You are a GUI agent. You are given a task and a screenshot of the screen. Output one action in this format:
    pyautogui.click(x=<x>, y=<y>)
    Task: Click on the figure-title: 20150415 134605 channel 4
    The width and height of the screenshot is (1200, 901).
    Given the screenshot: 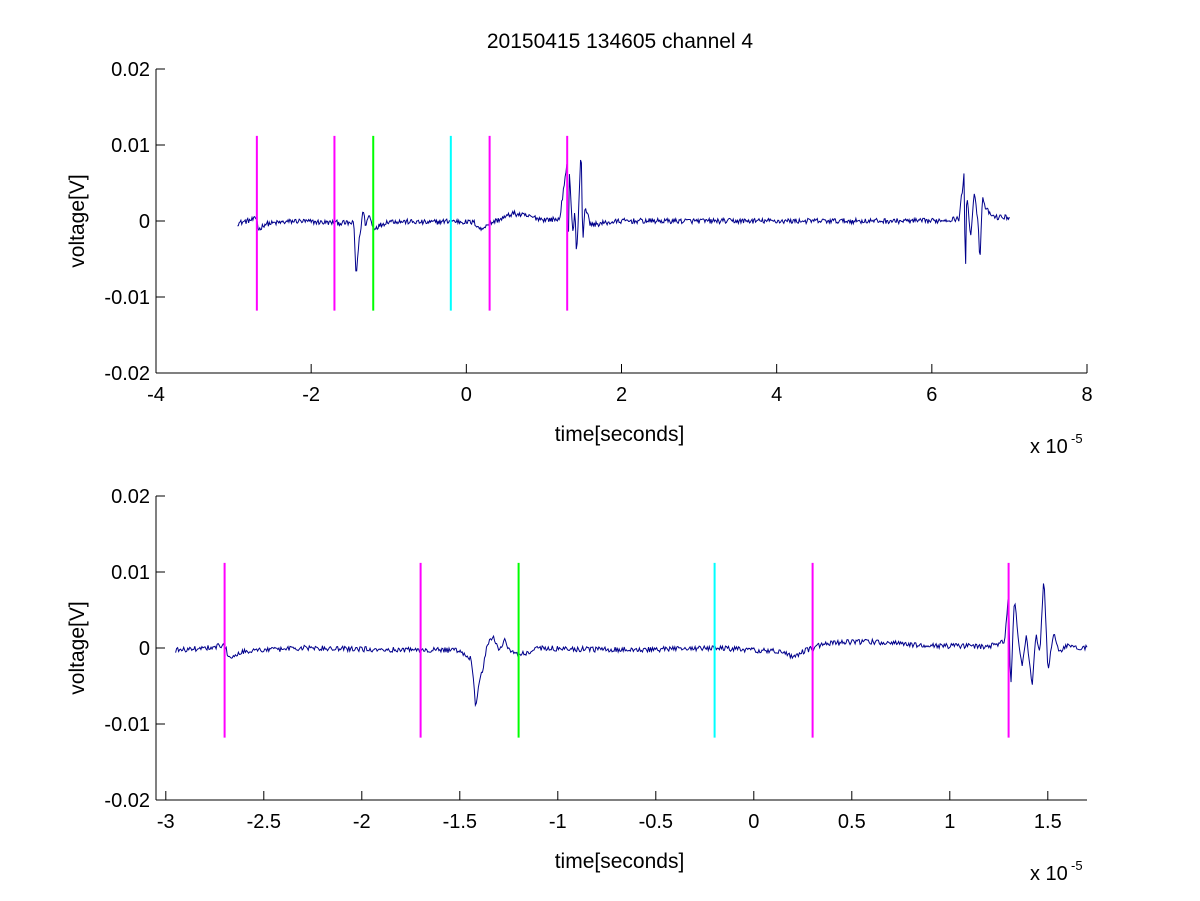 What is the action you would take?
    pyautogui.click(x=620, y=41)
    